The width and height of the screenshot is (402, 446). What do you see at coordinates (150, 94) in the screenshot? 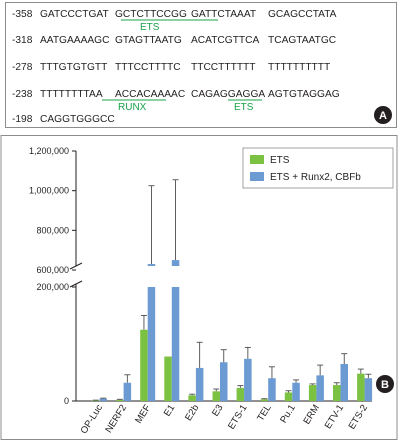
I see `sequence-segment: ACCACAAAAC` at bounding box center [150, 94].